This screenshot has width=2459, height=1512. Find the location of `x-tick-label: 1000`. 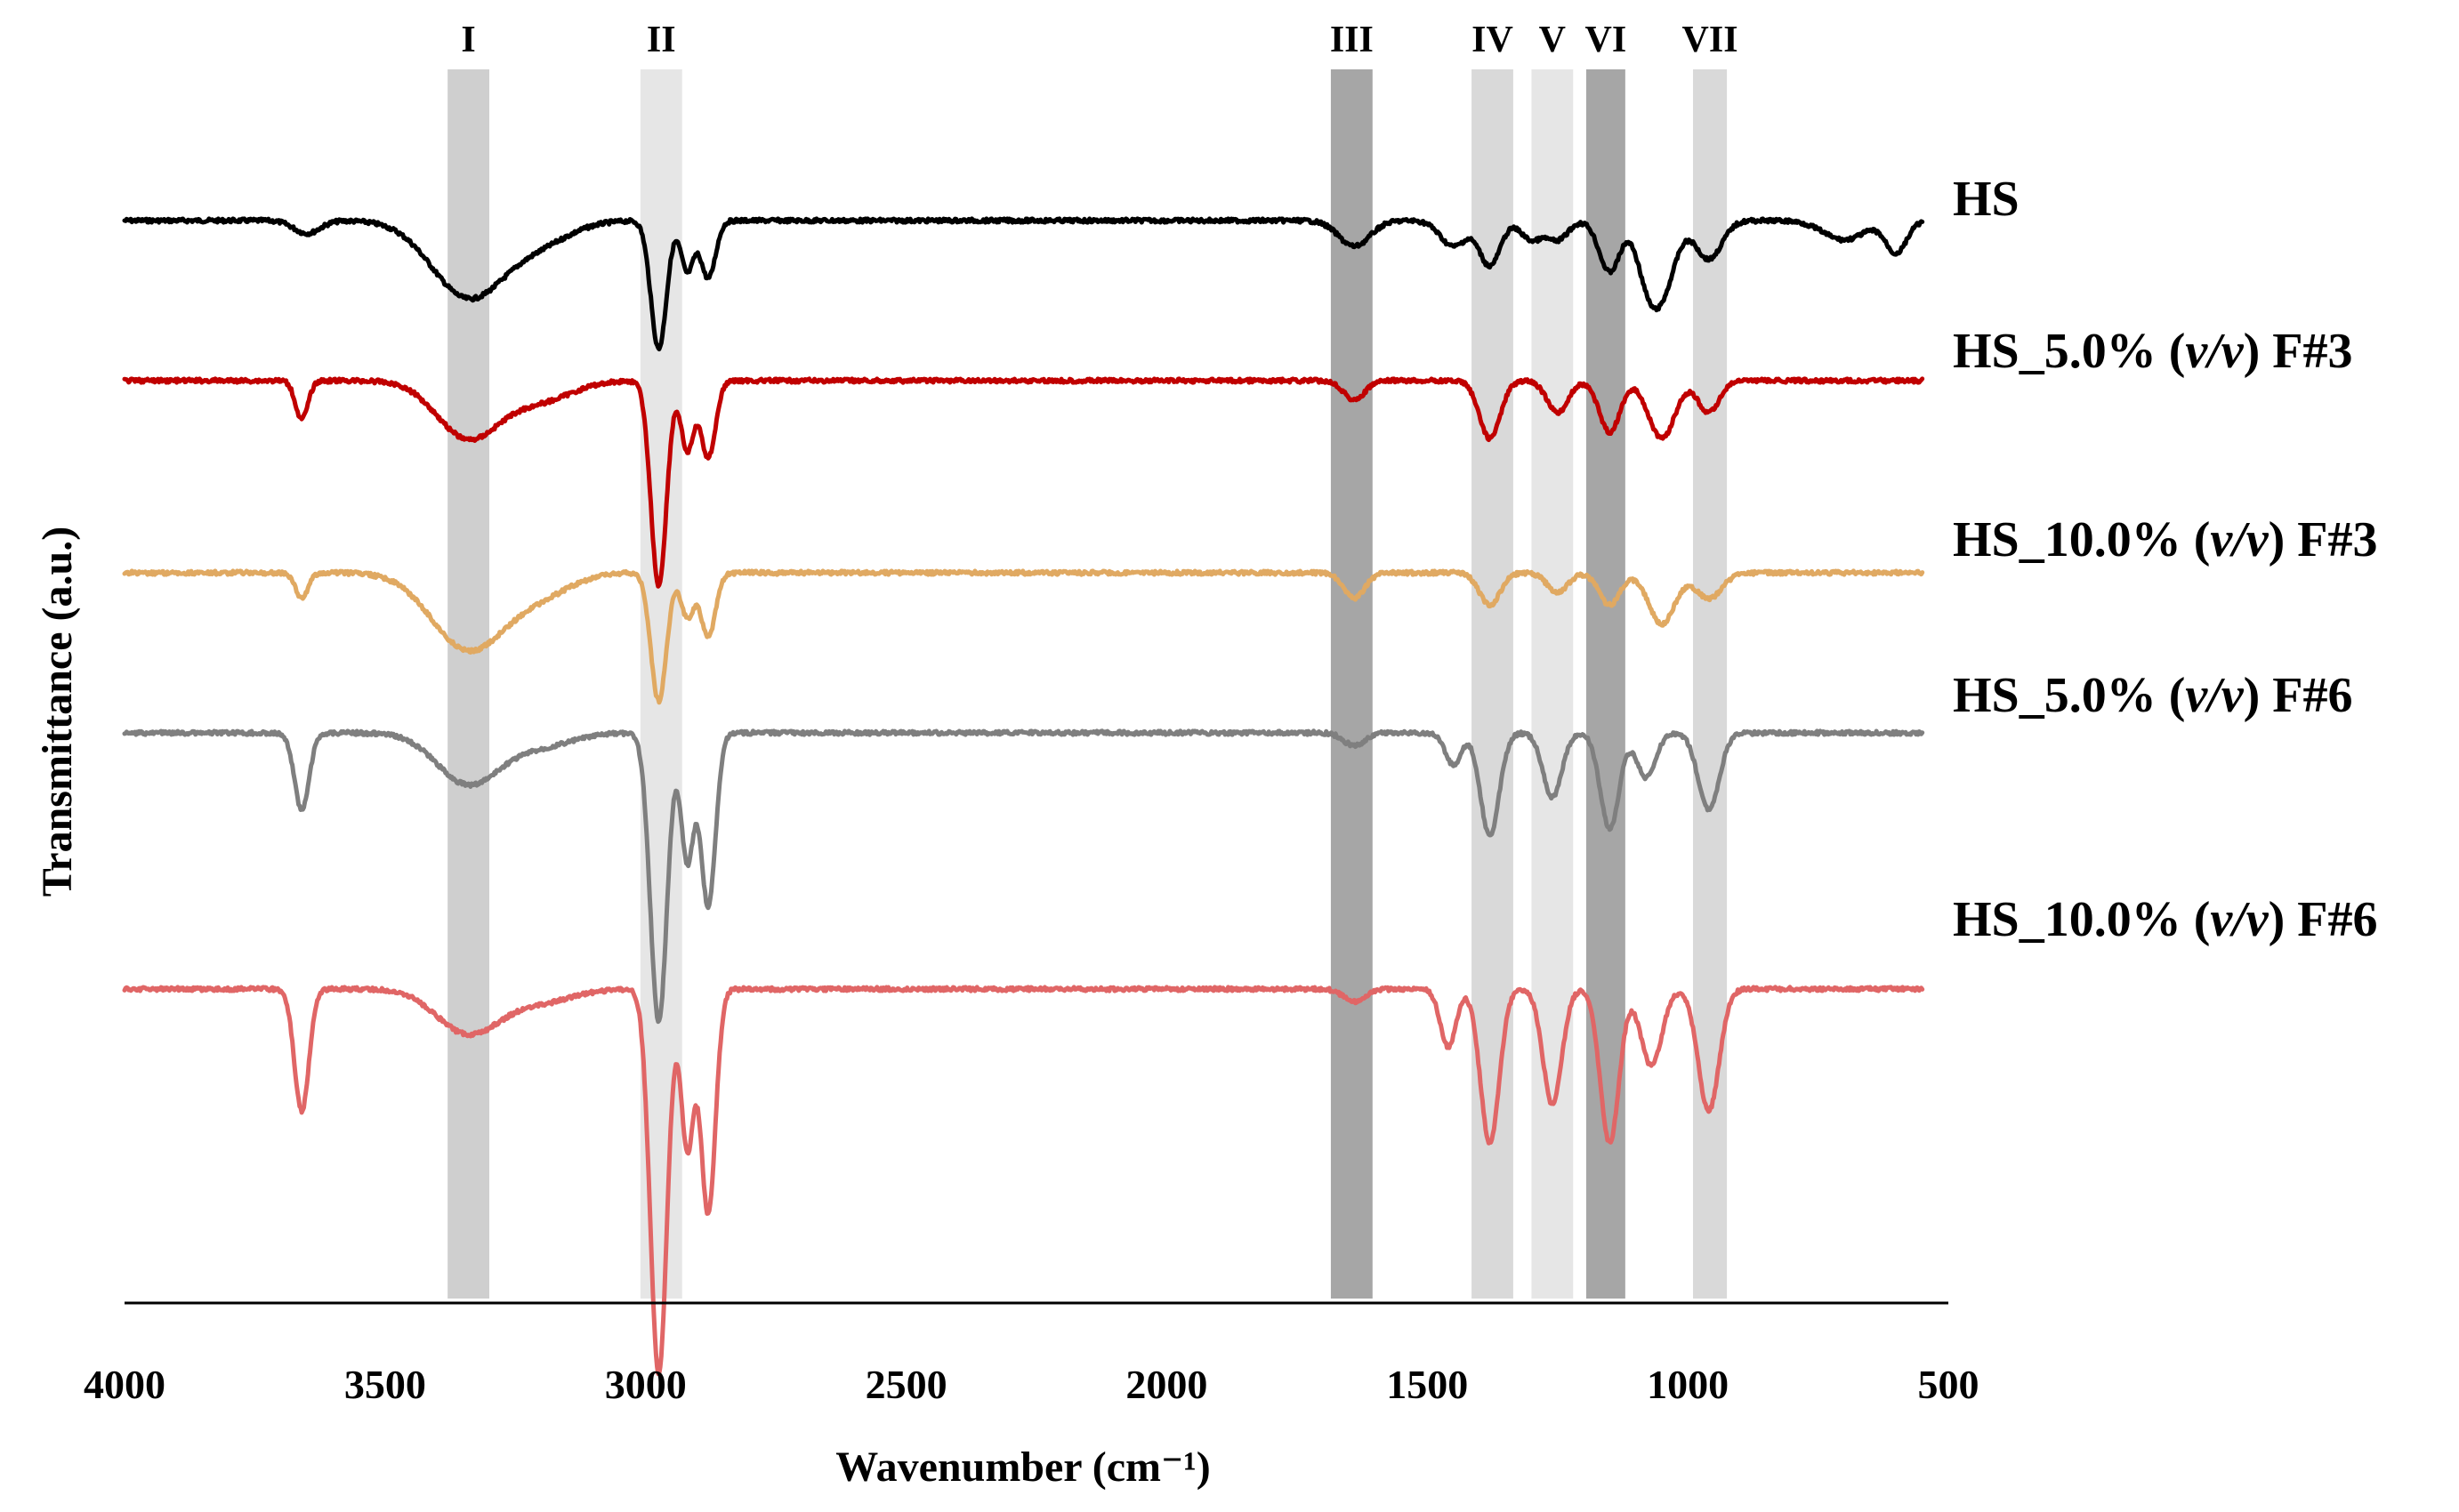

x-tick-label: 1000 is located at coordinates (1688, 1384).